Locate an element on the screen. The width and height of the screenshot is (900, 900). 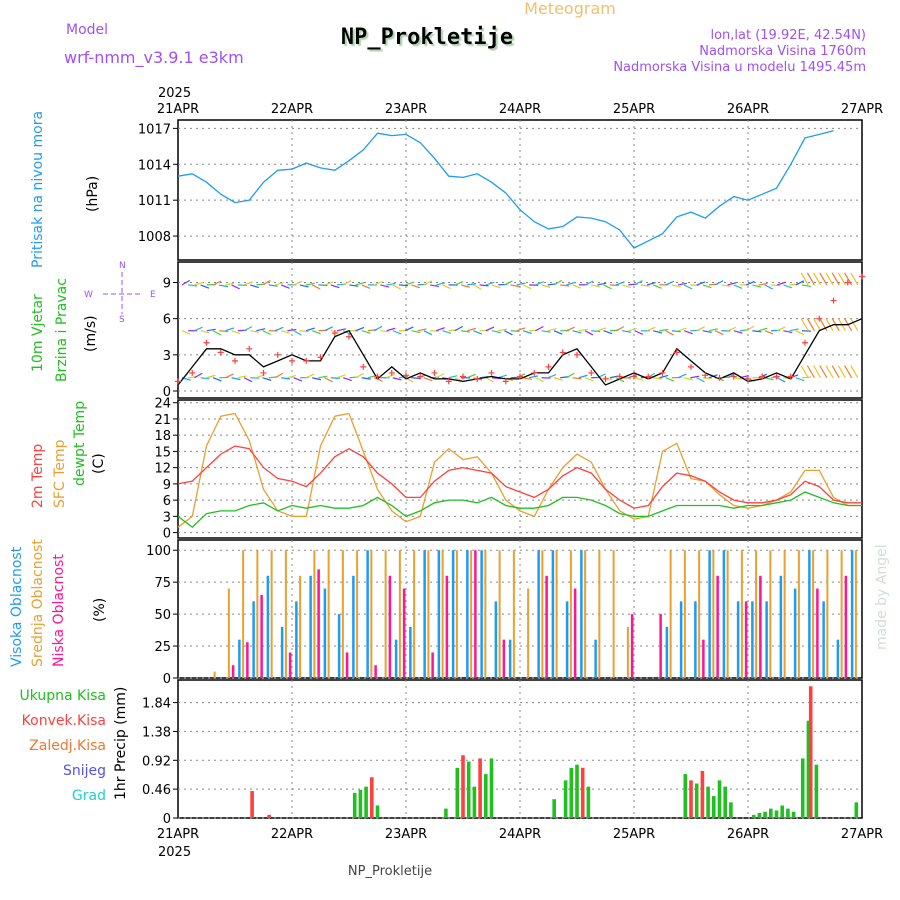
y-tick-label: 1017 is located at coordinates (154, 129).